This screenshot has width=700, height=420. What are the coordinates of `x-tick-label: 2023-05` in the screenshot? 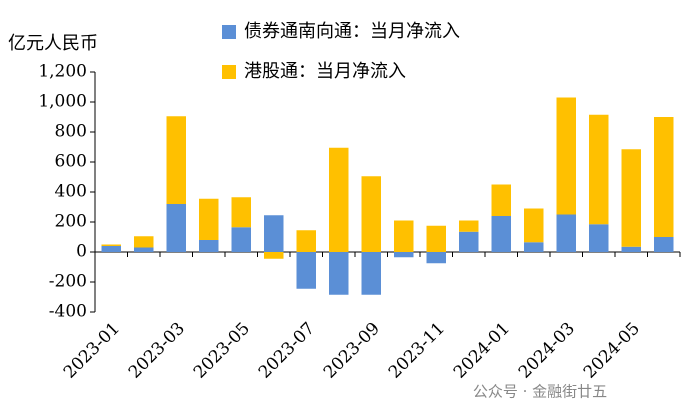 It's located at (222, 351).